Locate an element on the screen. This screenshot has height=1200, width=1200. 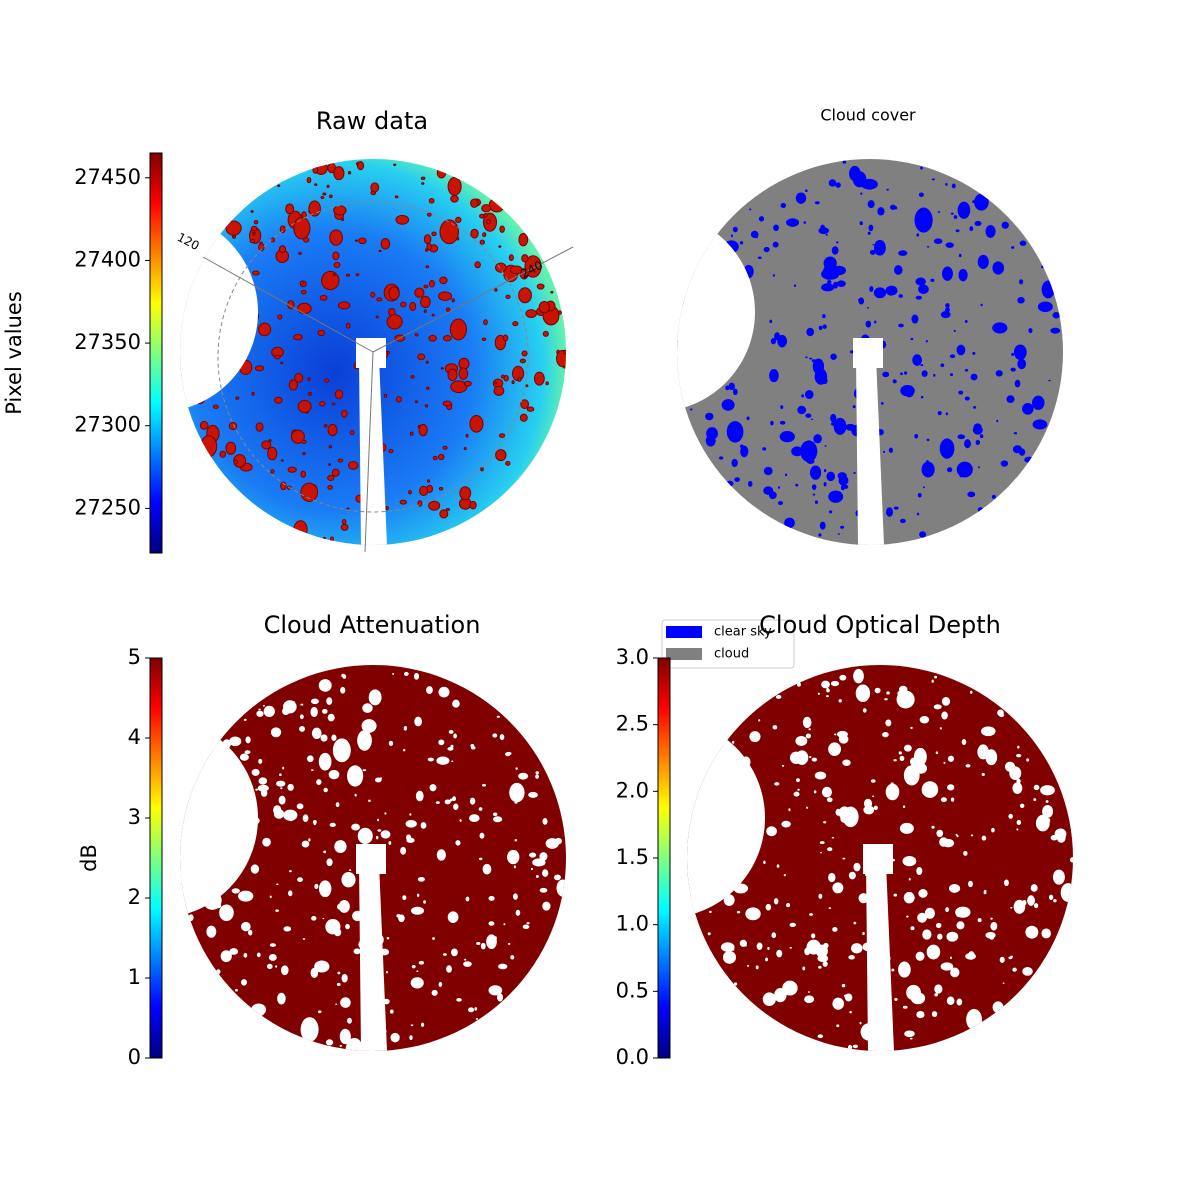
panel-title: Cloud Optical Depth is located at coordinates (880, 625).